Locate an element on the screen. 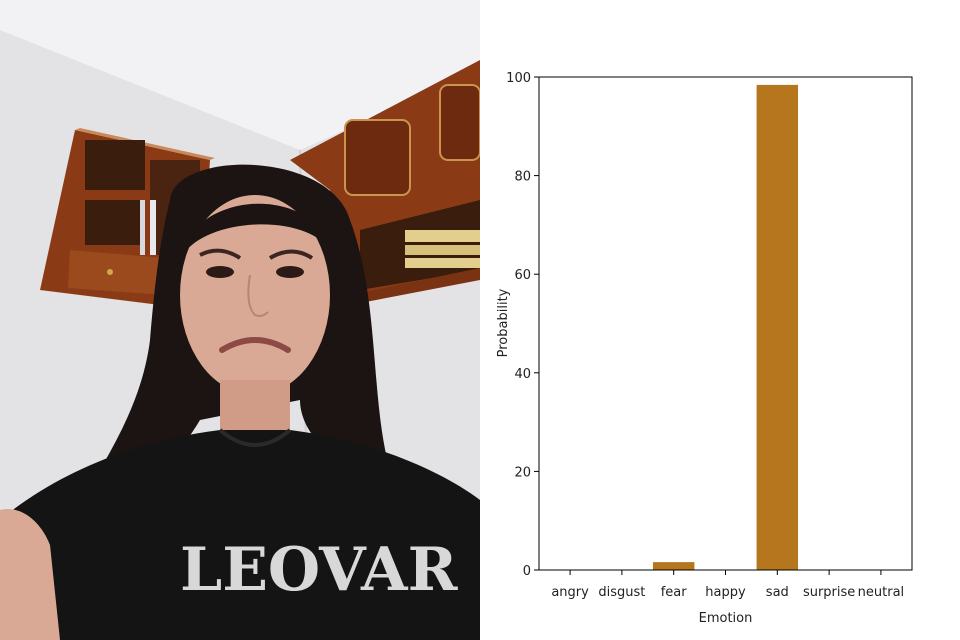 This screenshot has width=960, height=640. x-tick-label-disgust: disgust is located at coordinates (621, 592).